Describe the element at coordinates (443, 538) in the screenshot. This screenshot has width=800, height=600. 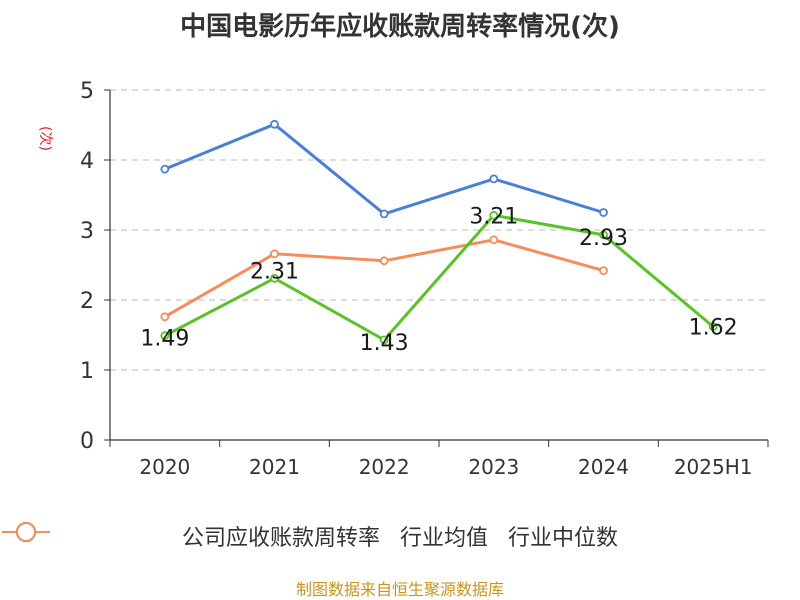
I see `legend-label-industry-mean: 行业均值` at that location.